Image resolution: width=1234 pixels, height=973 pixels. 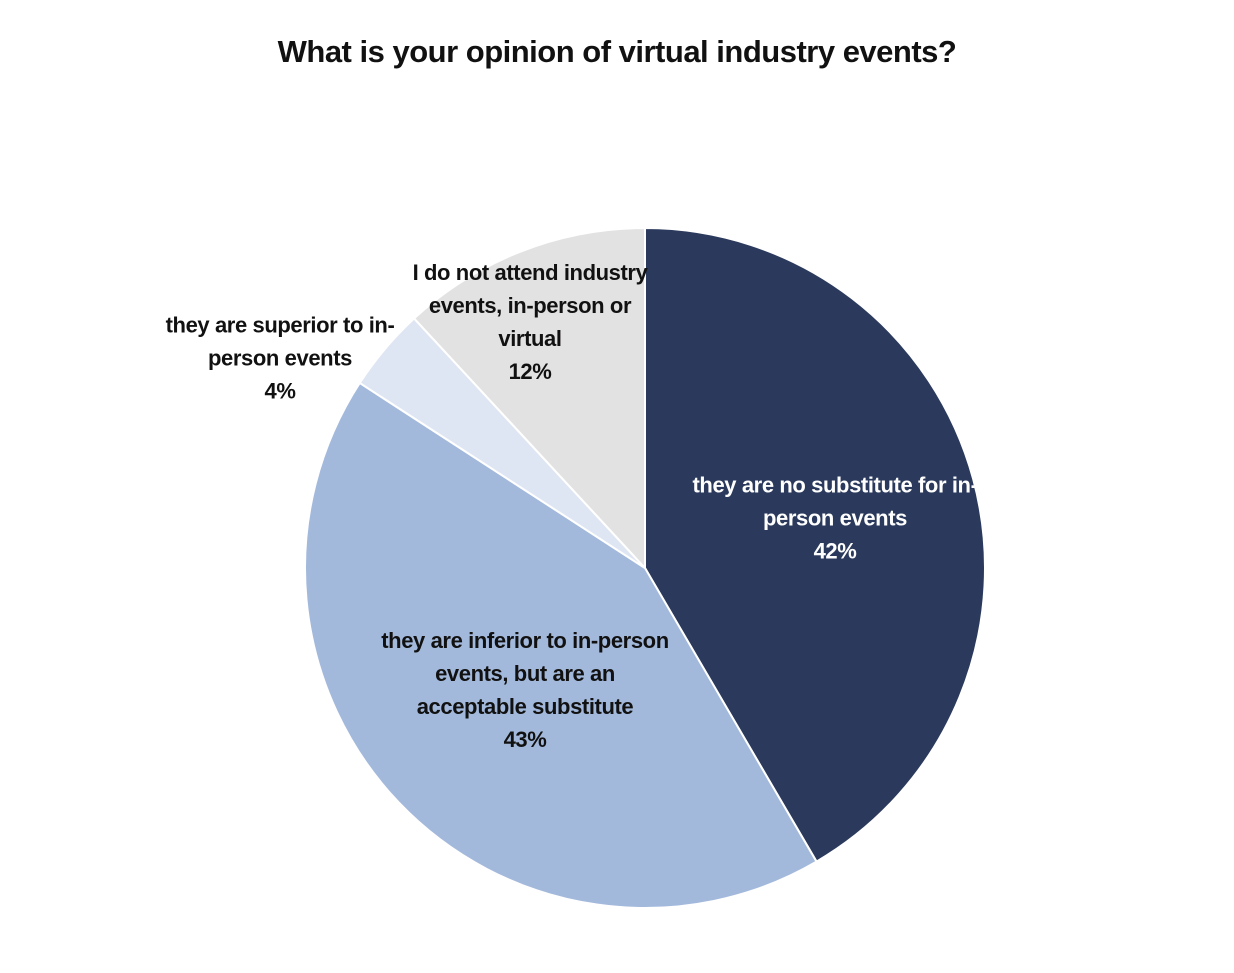 I want to click on value-label: 4%, so click(x=280, y=391).